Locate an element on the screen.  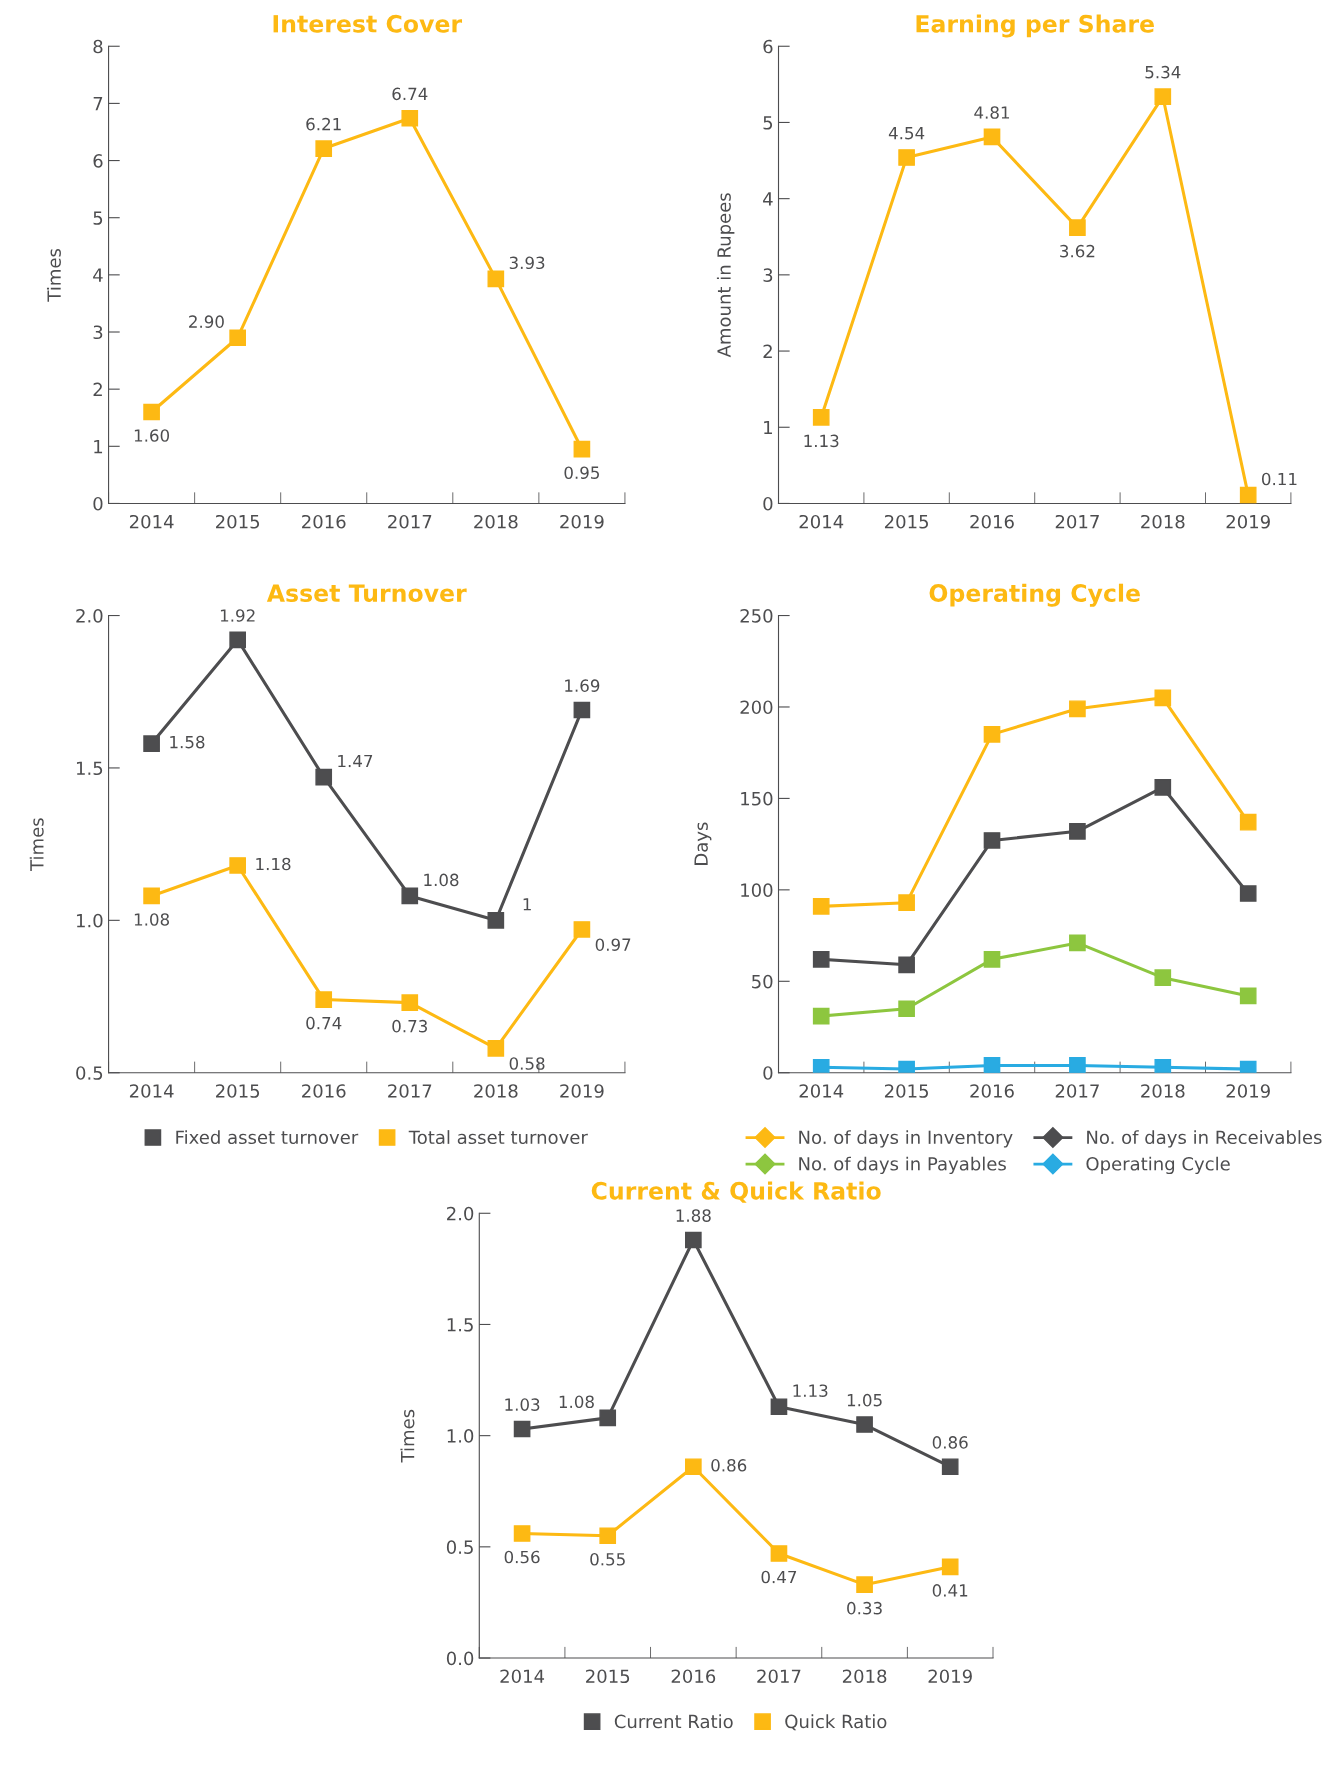
data-label: 3.62 is located at coordinates (1077, 251).